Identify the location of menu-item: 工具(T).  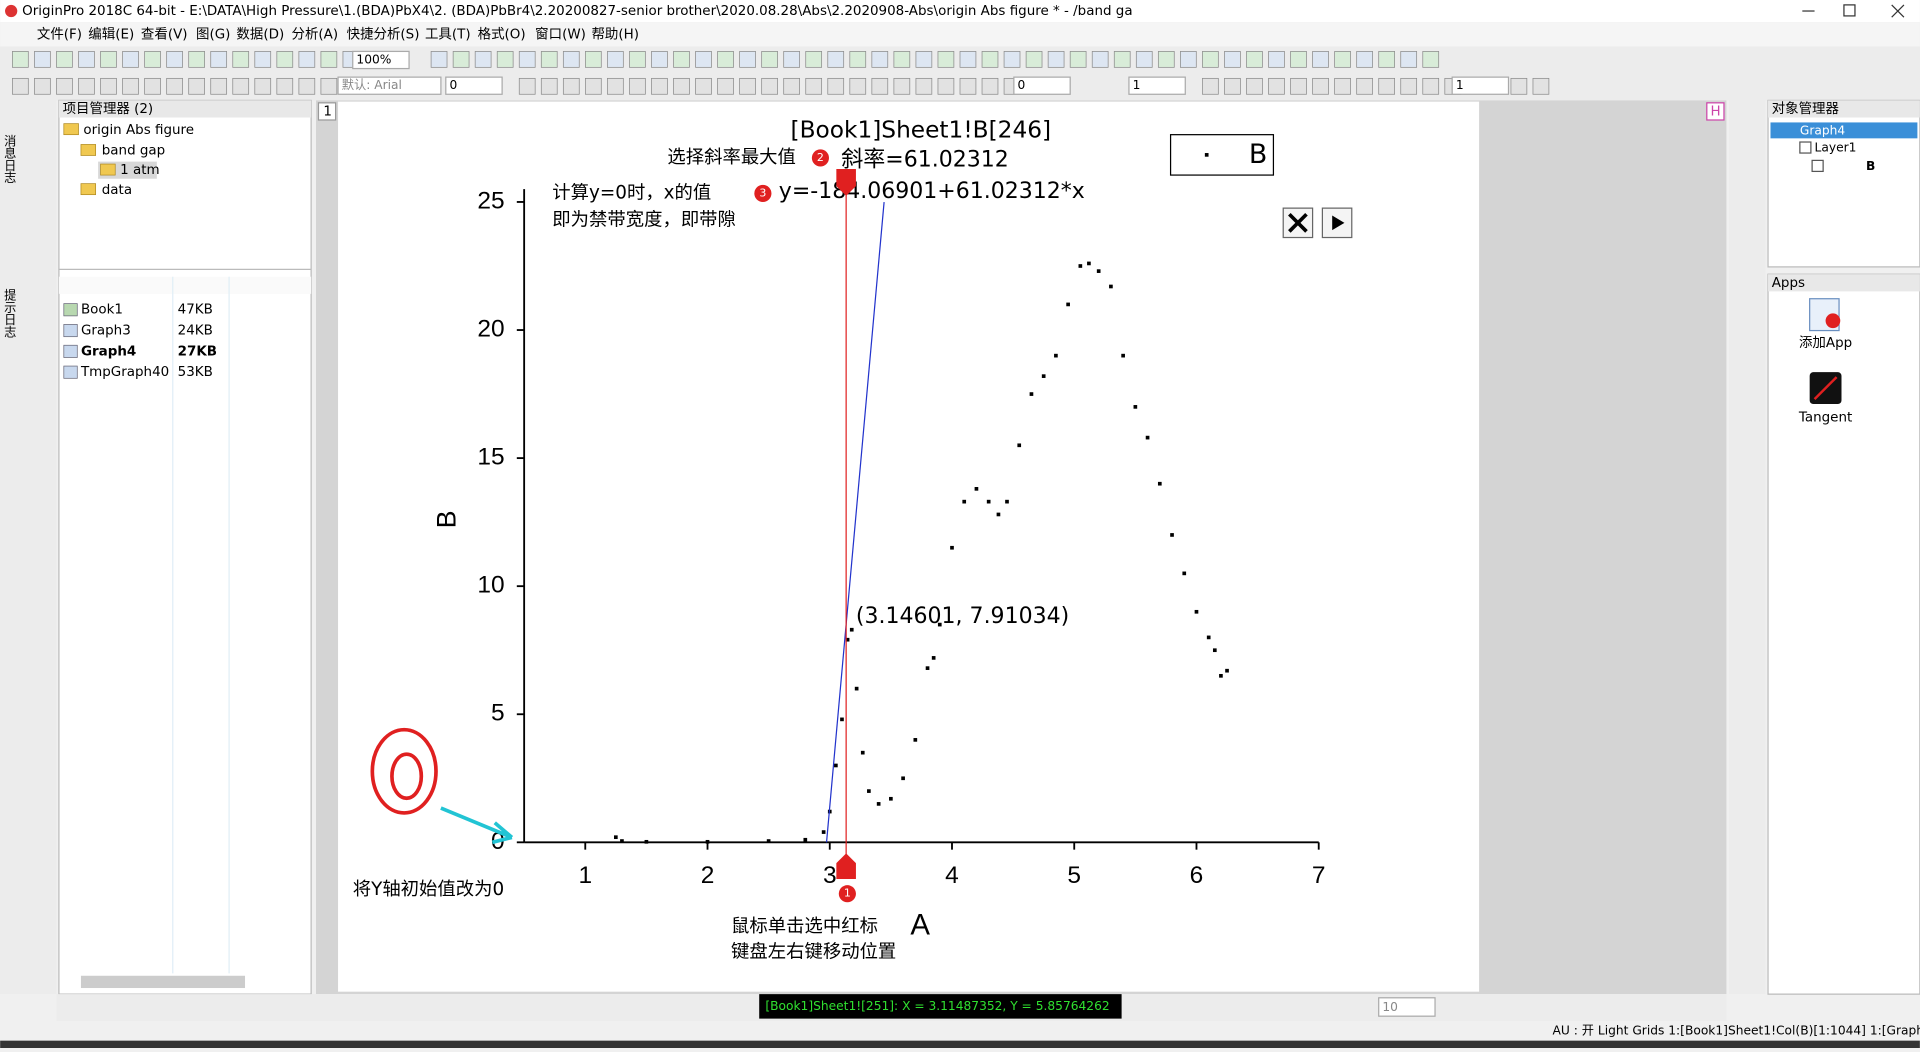
(448, 34).